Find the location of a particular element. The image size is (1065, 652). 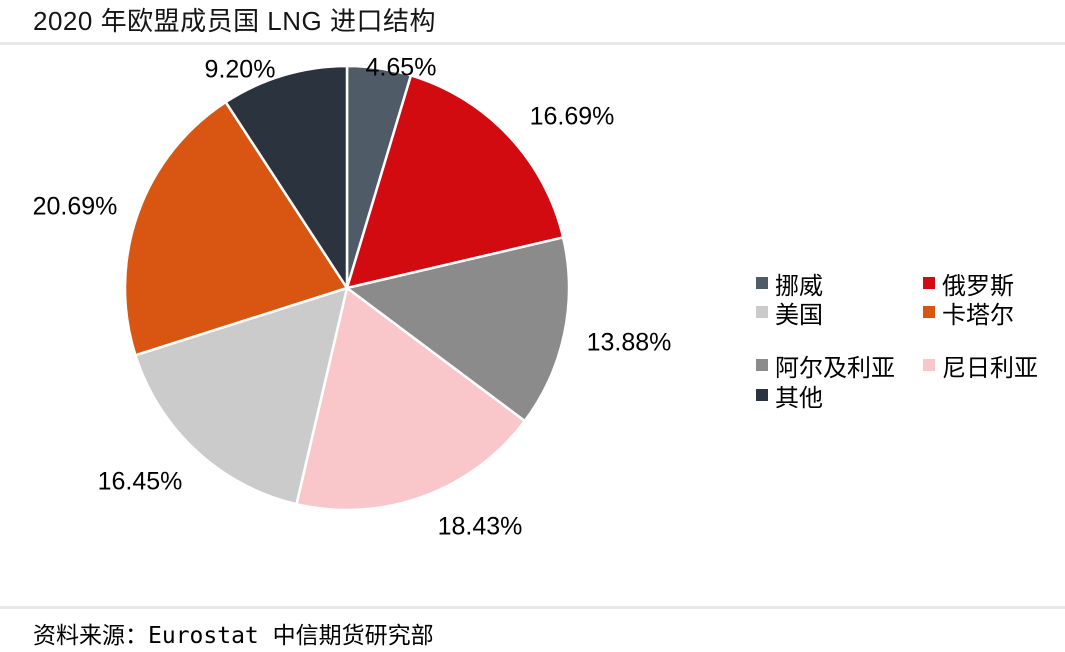

pie-slice-usa is located at coordinates (241, 396).